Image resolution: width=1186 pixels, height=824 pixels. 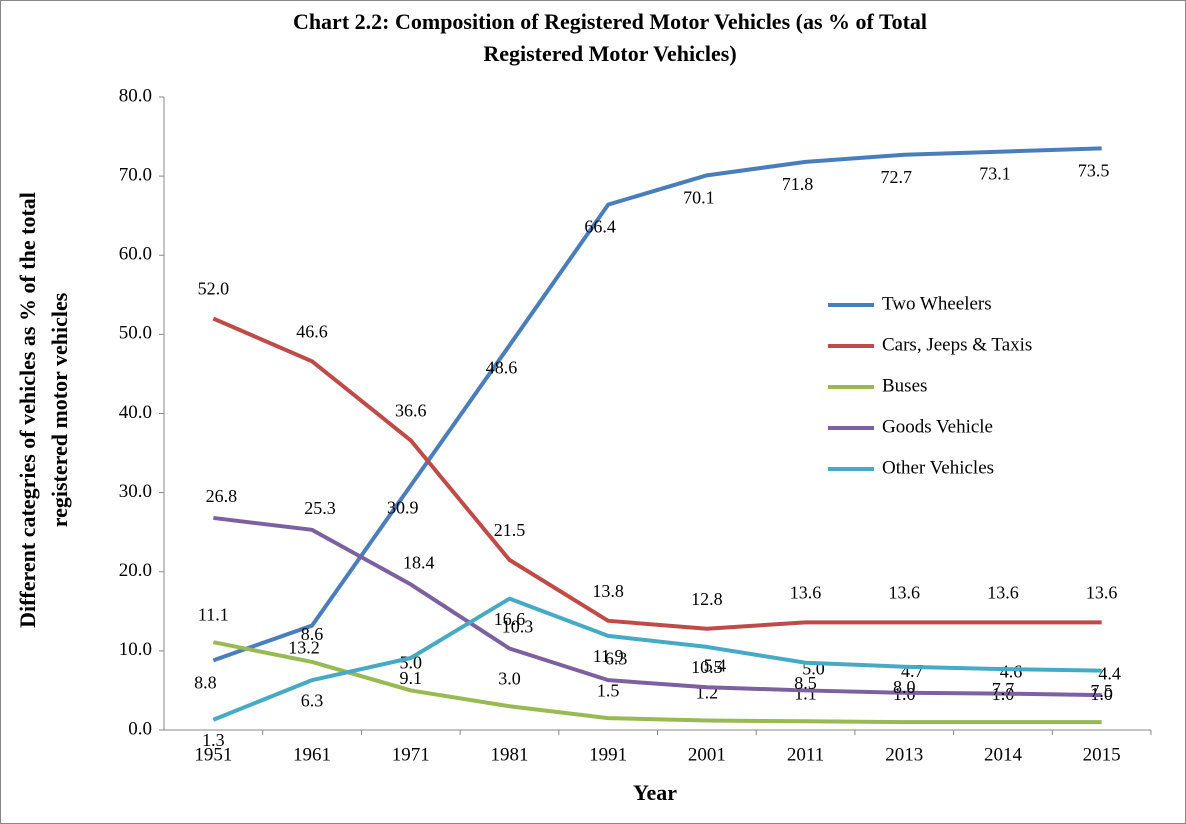 I want to click on data-label: 7.7, so click(x=1003, y=689).